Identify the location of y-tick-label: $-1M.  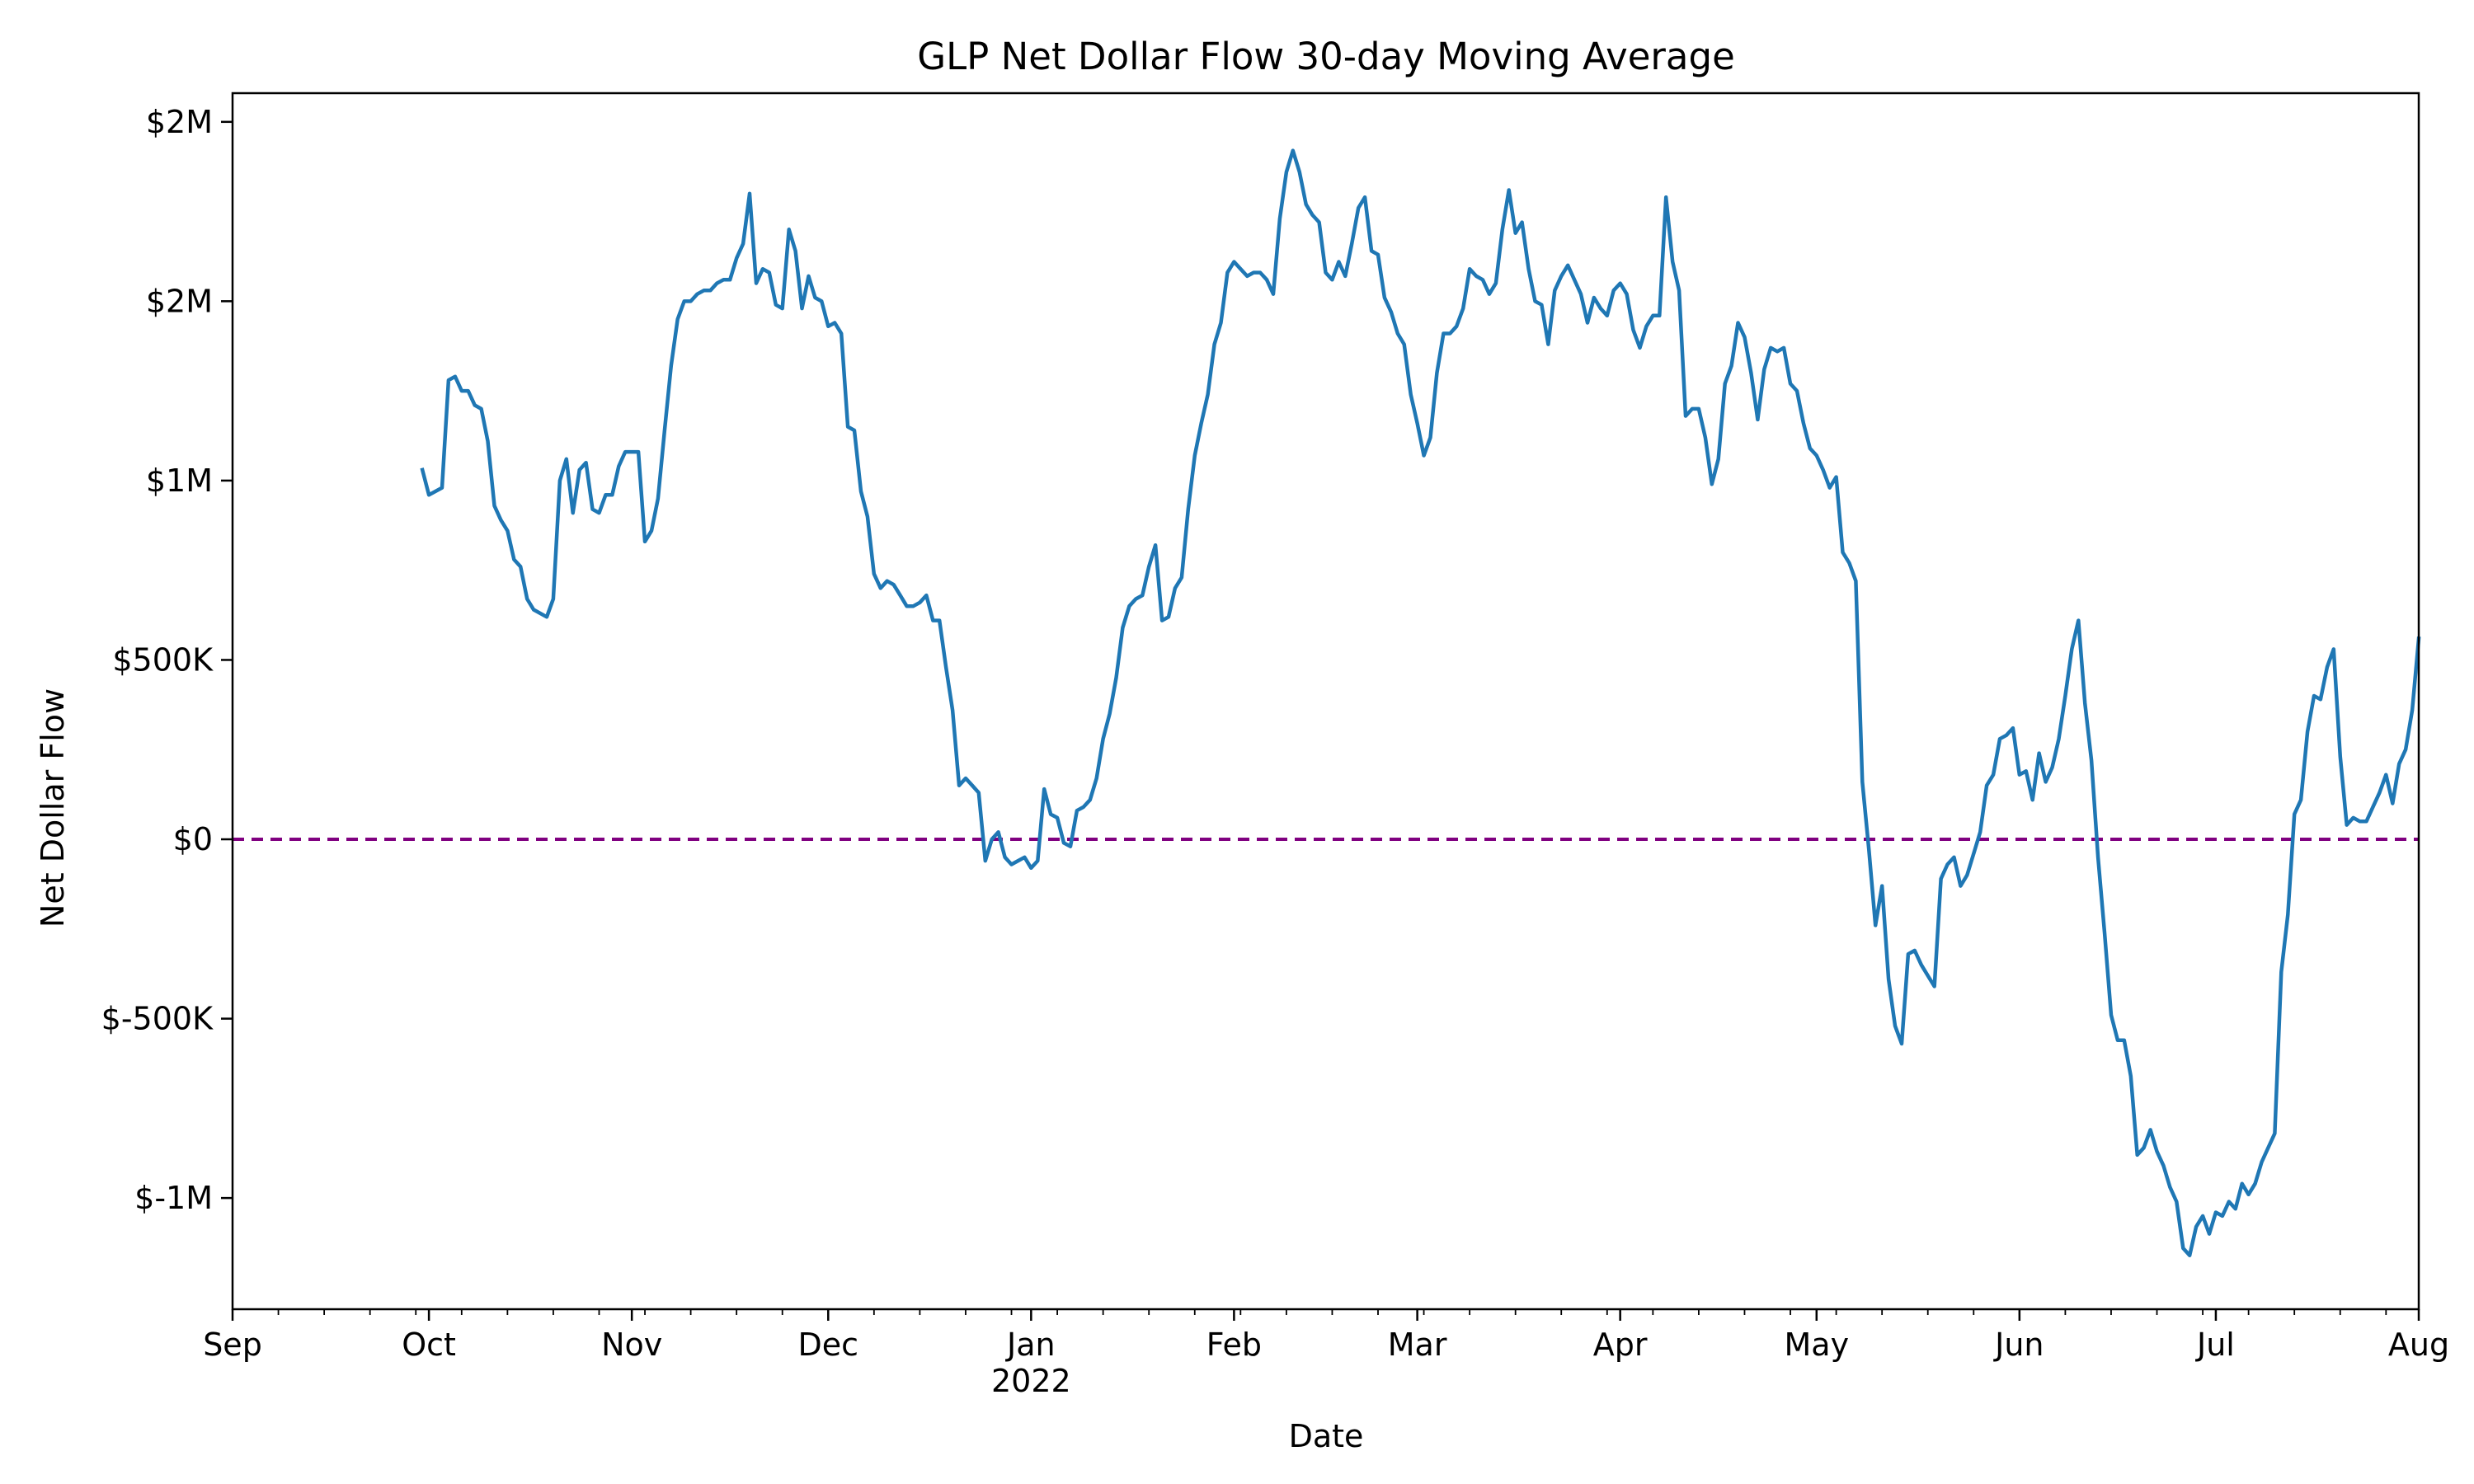
(173, 1198).